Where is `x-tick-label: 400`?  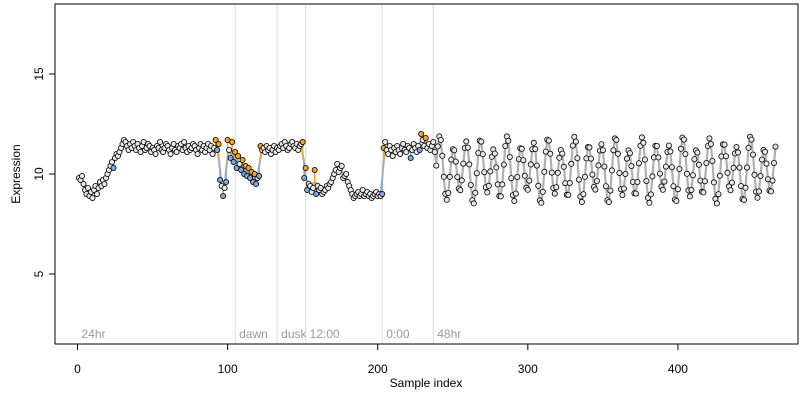
x-tick-label: 400 is located at coordinates (678, 369).